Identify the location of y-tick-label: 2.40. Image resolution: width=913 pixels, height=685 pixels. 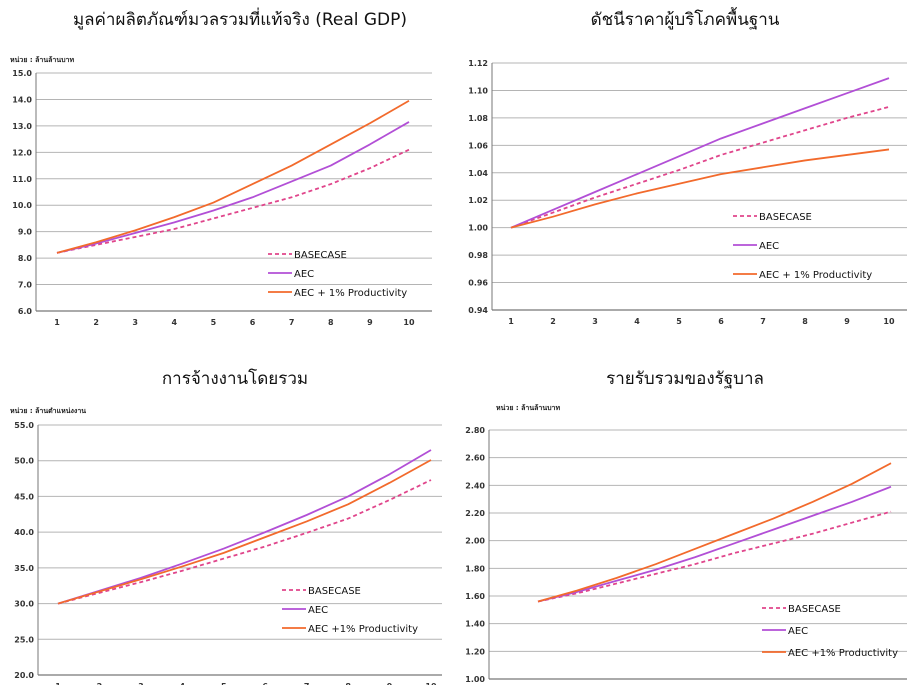
(475, 485).